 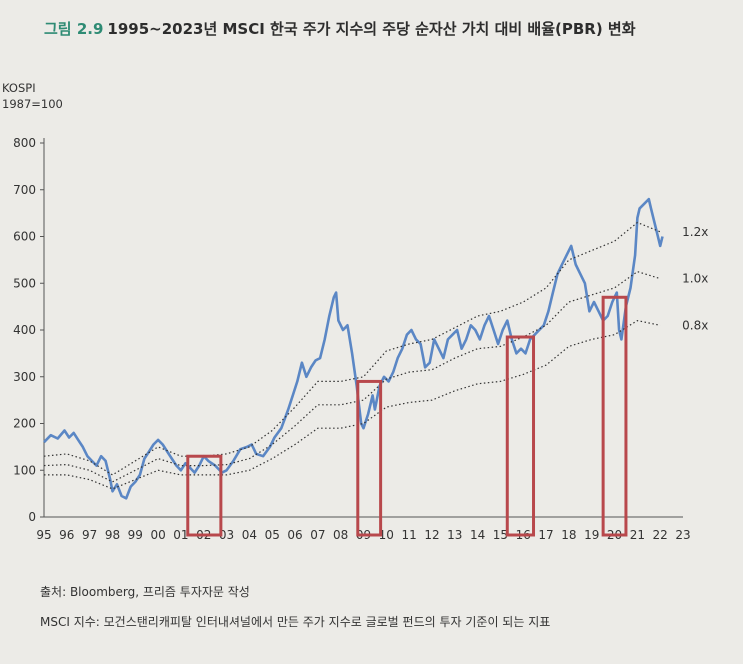 I want to click on source-note: 출처: Bloomberg, 프리즘 투자자문 작성, so click(x=145, y=592).